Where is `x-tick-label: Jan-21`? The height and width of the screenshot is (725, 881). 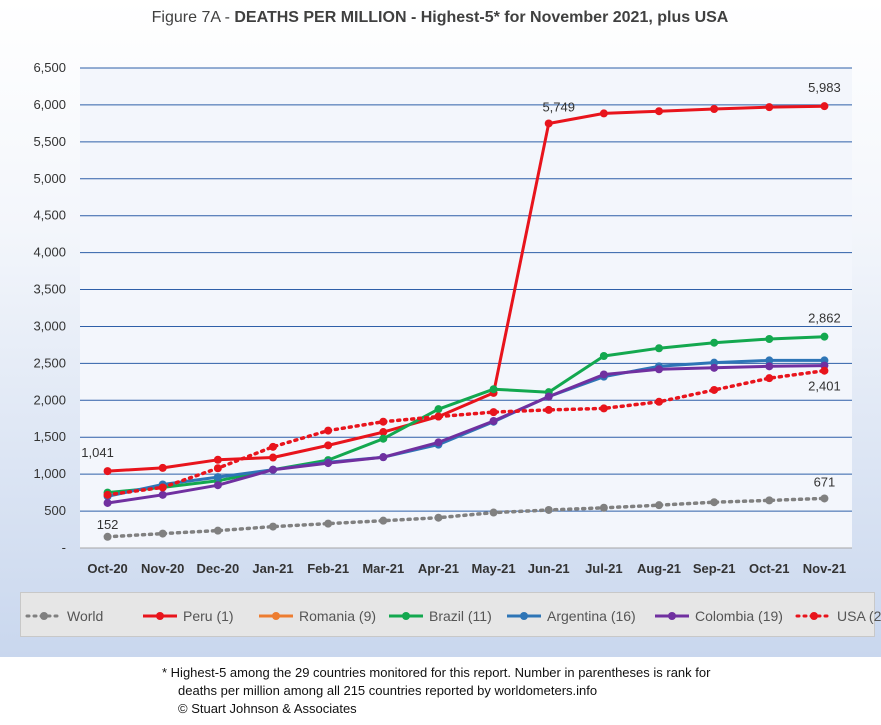
x-tick-label: Jan-21 is located at coordinates (272, 568).